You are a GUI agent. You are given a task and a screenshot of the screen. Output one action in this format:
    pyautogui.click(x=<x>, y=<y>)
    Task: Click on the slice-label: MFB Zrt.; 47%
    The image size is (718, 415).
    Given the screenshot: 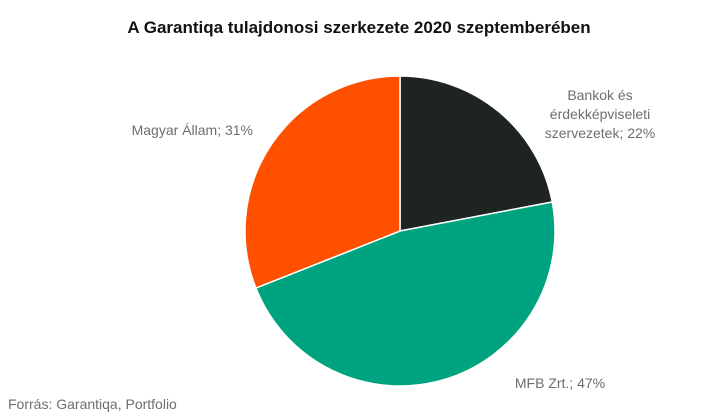 What is the action you would take?
    pyautogui.click(x=560, y=383)
    